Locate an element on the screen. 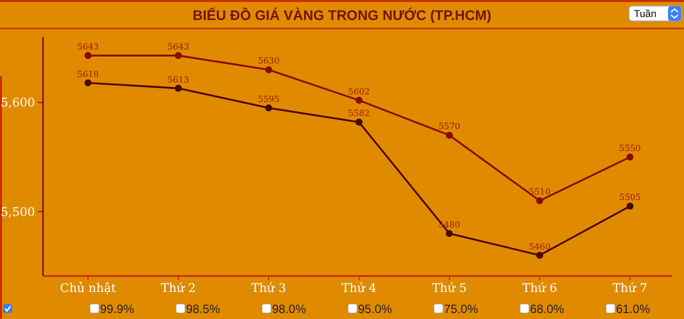  text: 75.0% is located at coordinates (461, 309).